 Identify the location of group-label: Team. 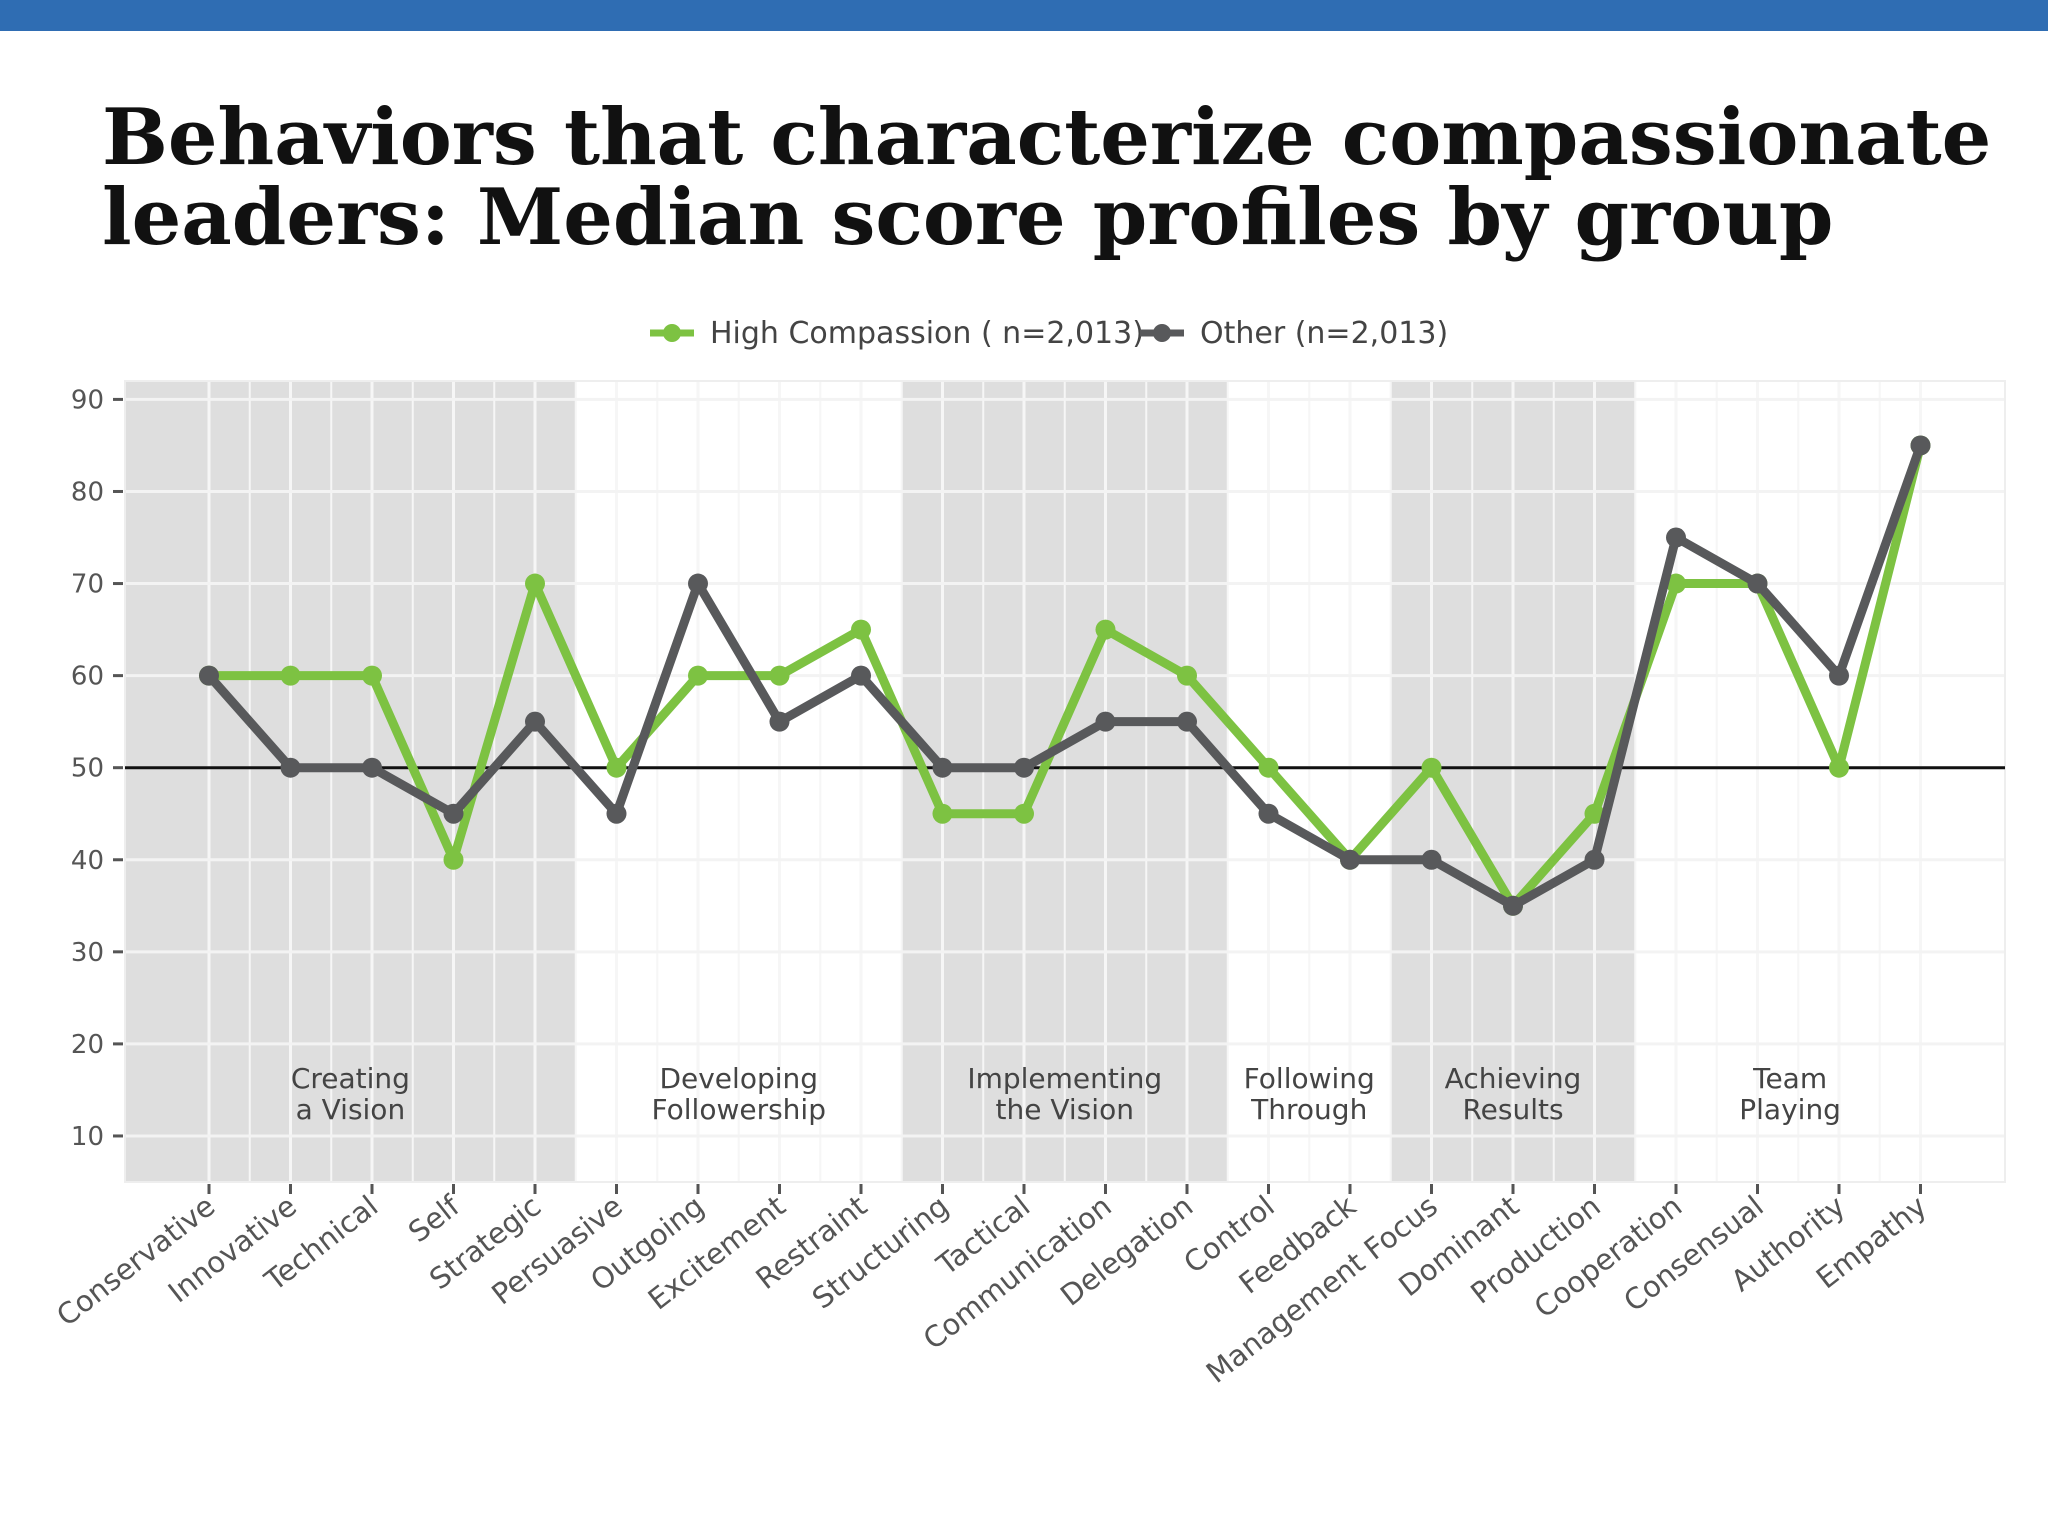
(1789, 1078).